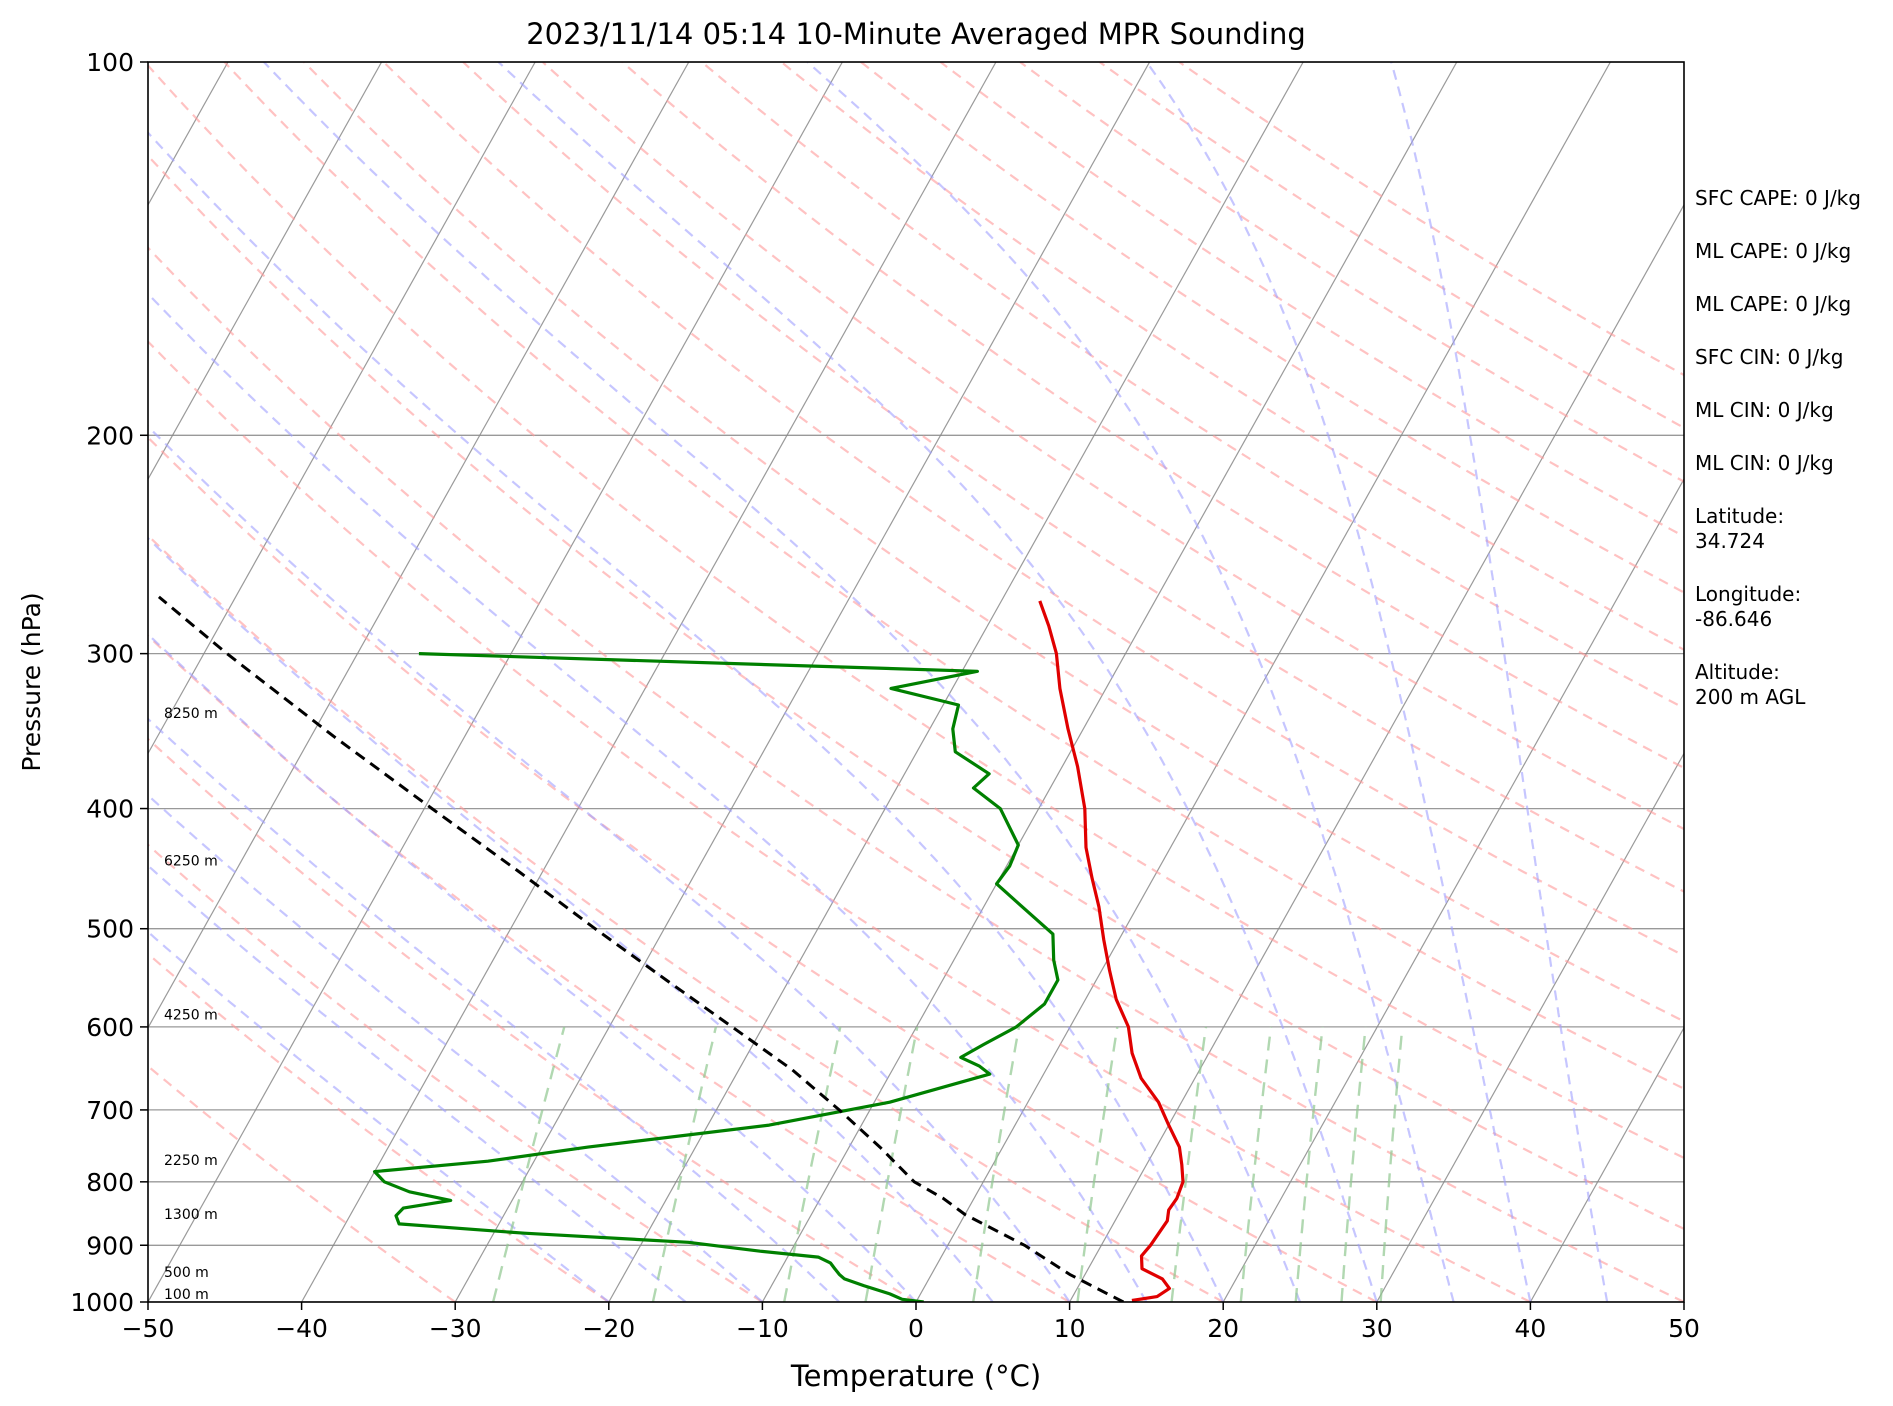  Describe the element at coordinates (191, 861) in the screenshot. I see `height-label: 6250 m` at that location.